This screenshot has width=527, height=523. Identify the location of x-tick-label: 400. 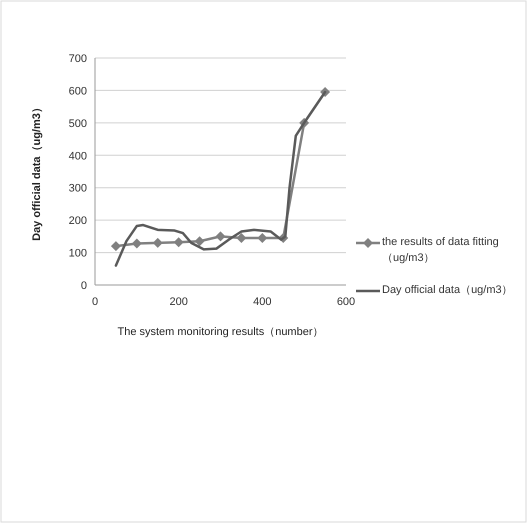
(262, 302).